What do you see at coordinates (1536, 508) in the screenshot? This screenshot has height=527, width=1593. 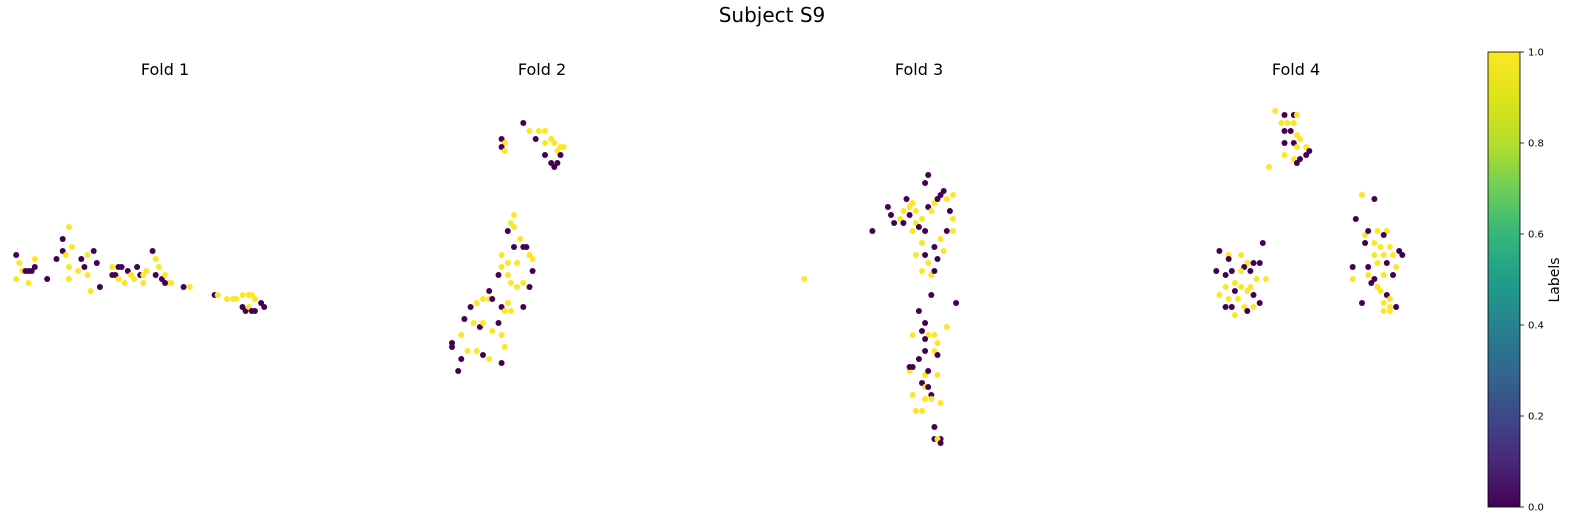 I see `colorbar-tick-label: 0.0` at bounding box center [1536, 508].